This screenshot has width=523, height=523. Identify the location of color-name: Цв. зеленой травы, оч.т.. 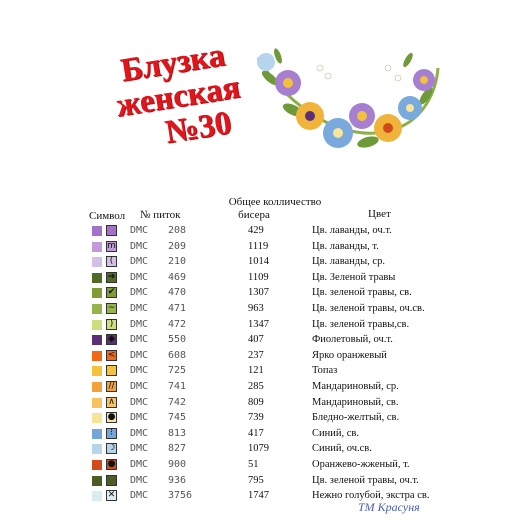
(365, 480).